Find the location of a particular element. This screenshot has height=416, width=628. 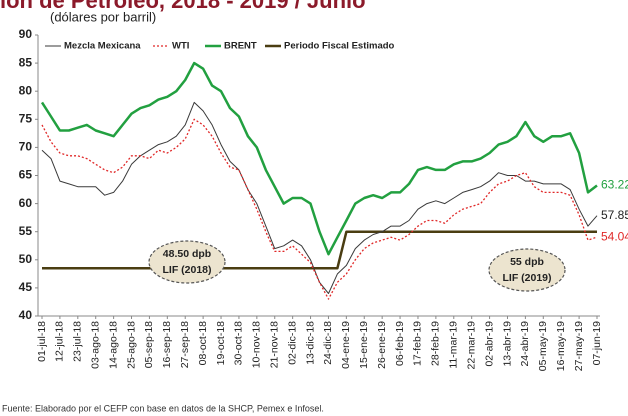

x-tick-label: 06-feb-19 is located at coordinates (400, 343).